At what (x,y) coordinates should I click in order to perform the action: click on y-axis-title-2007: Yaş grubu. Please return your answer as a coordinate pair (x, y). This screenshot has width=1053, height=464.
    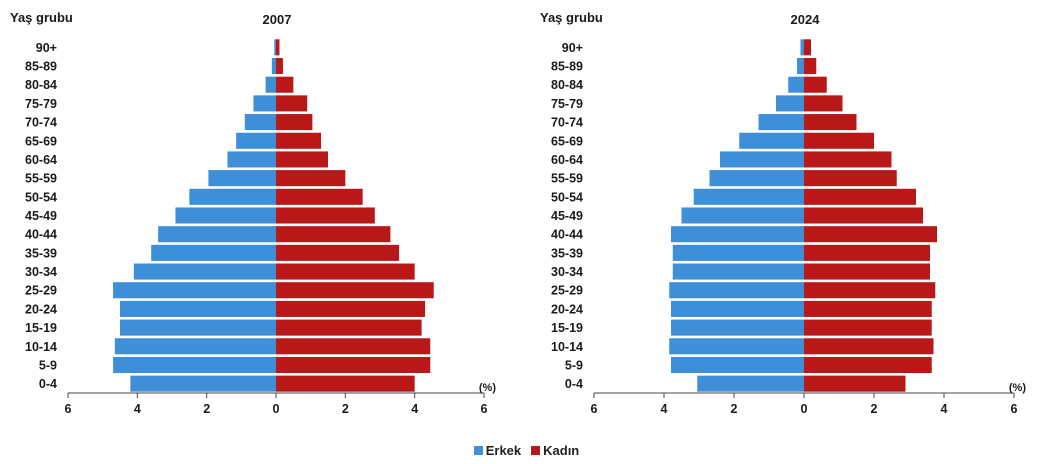
    Looking at the image, I should click on (41, 17).